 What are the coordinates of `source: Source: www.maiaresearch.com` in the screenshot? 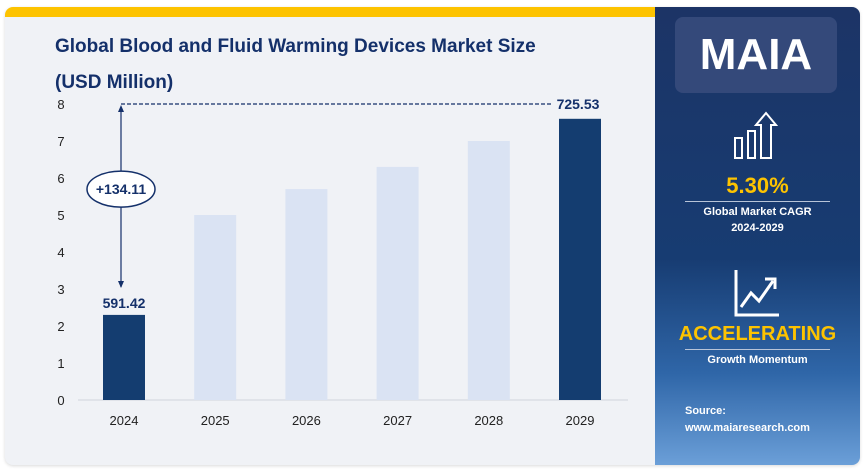 It's located at (747, 420).